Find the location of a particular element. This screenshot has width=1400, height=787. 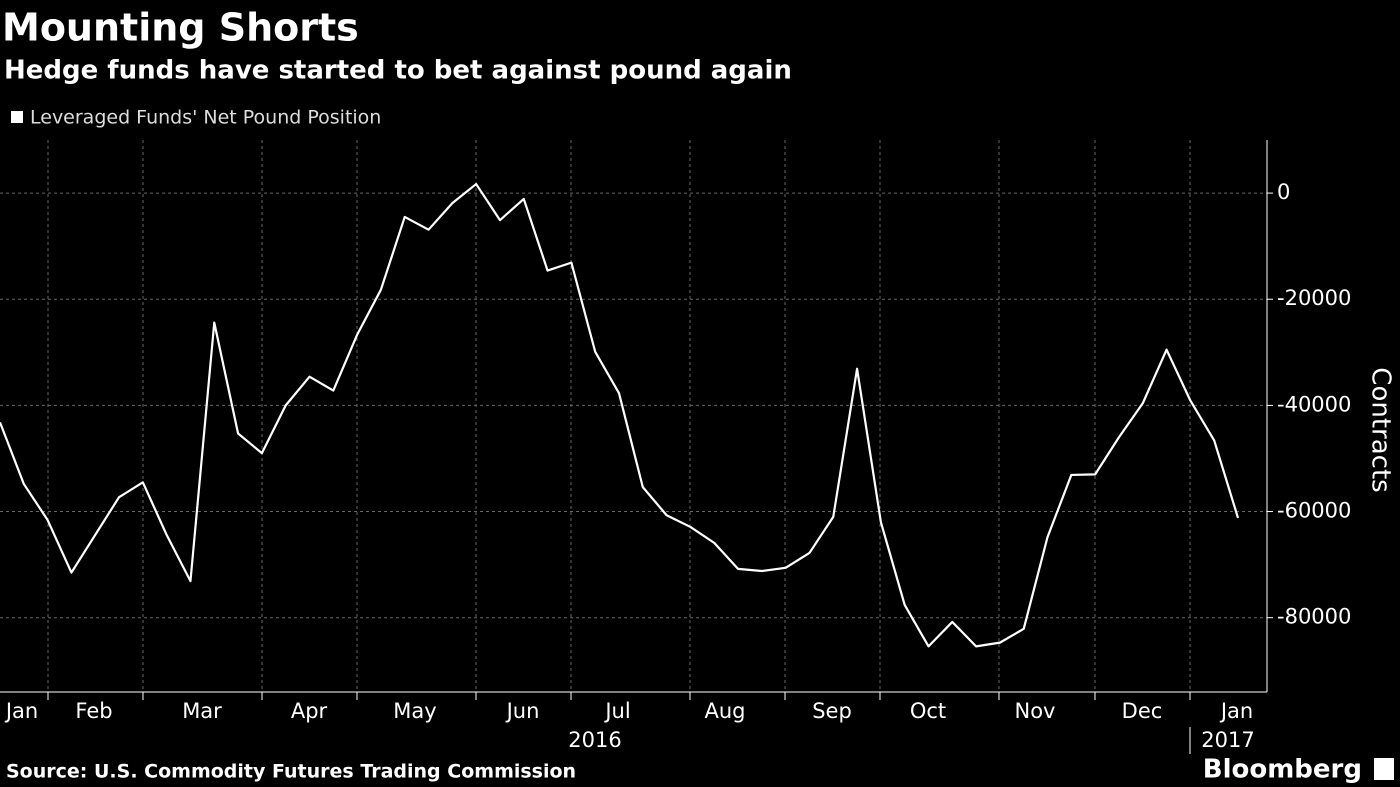

y-tick-label: -40000 is located at coordinates (1314, 404).